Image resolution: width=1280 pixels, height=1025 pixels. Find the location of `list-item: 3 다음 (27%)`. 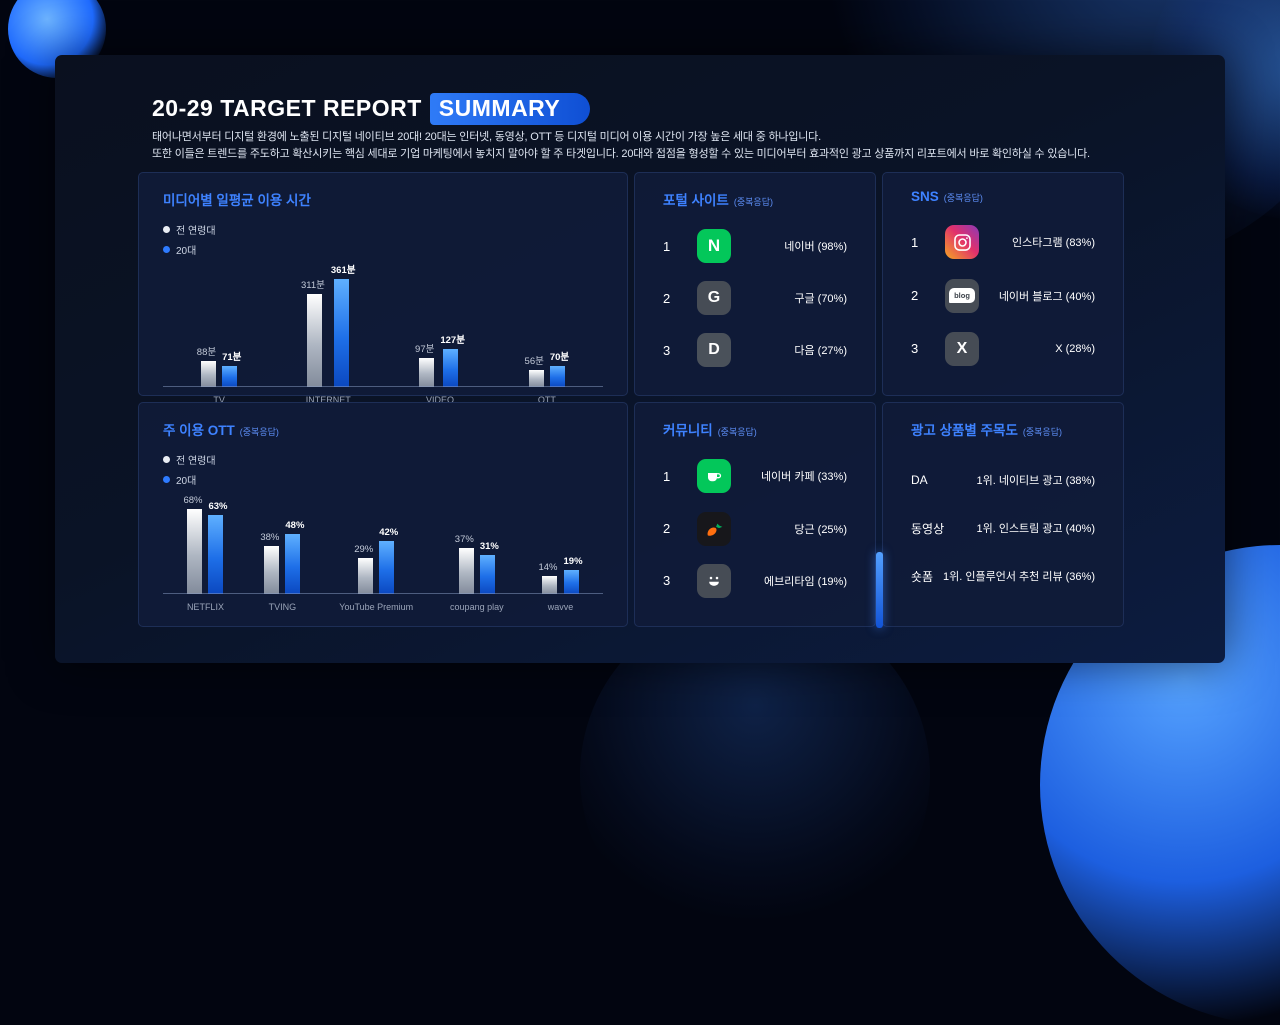

list-item: 3 다음 (27%) is located at coordinates (755, 350).